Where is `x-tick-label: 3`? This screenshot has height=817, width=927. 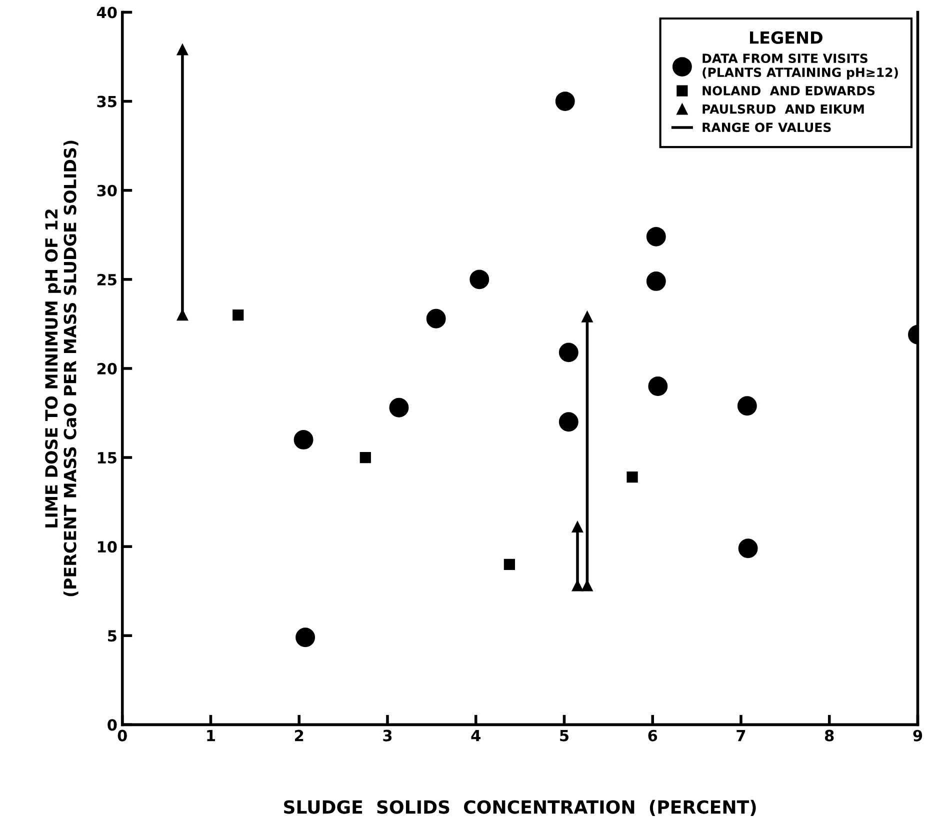
x-tick-label: 3 is located at coordinates (387, 736).